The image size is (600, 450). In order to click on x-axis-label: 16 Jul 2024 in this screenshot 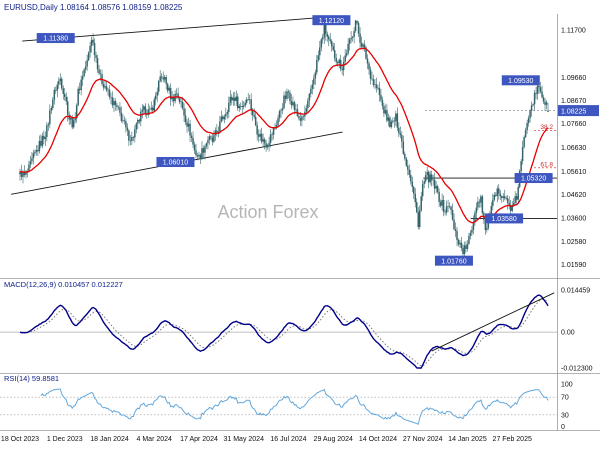, I will do `click(288, 439)`.